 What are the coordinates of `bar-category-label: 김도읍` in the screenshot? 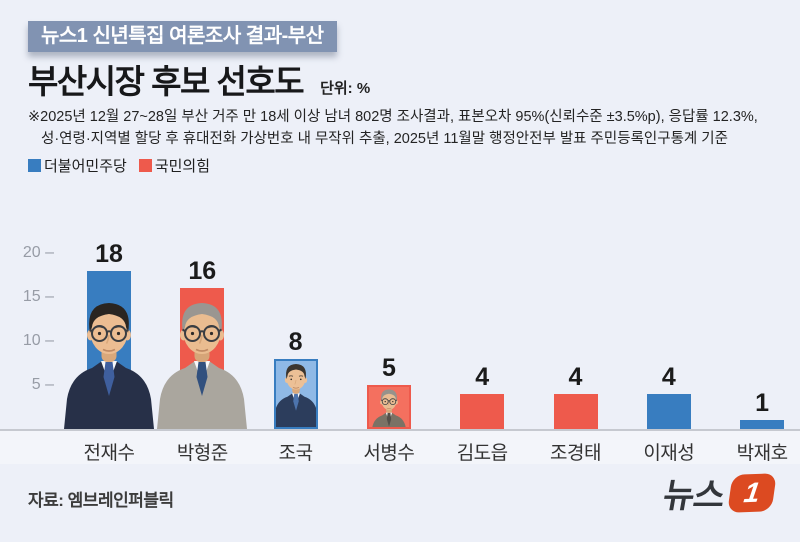 It's located at (482, 453).